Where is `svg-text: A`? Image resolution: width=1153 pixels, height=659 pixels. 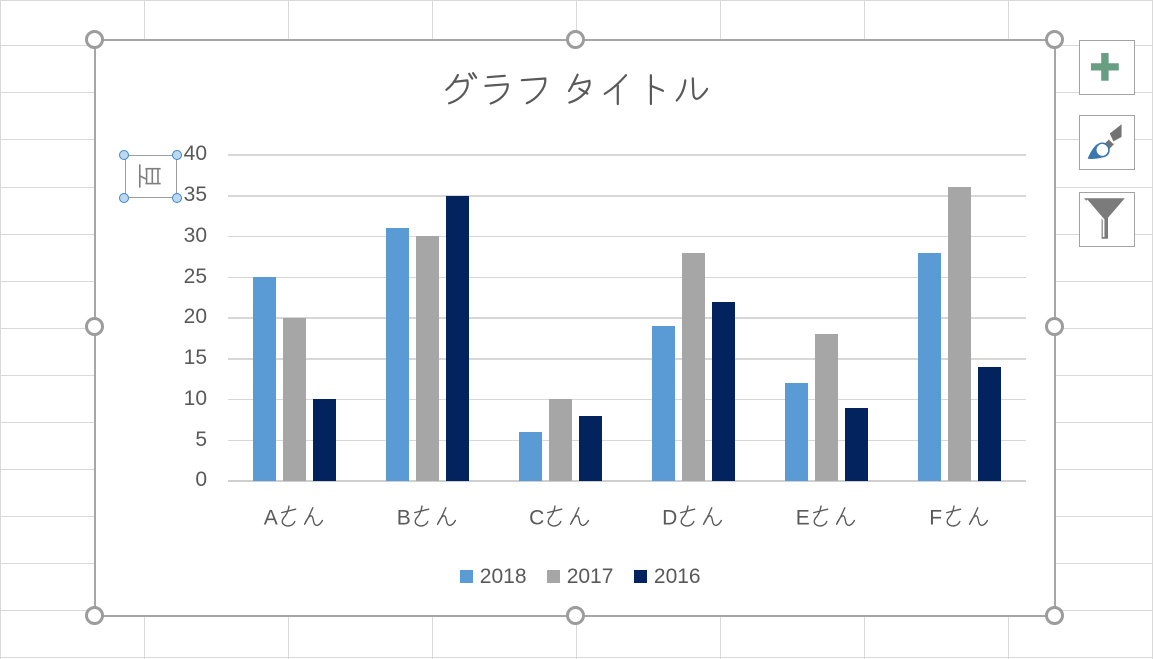
svg-text: A is located at coordinates (271, 518).